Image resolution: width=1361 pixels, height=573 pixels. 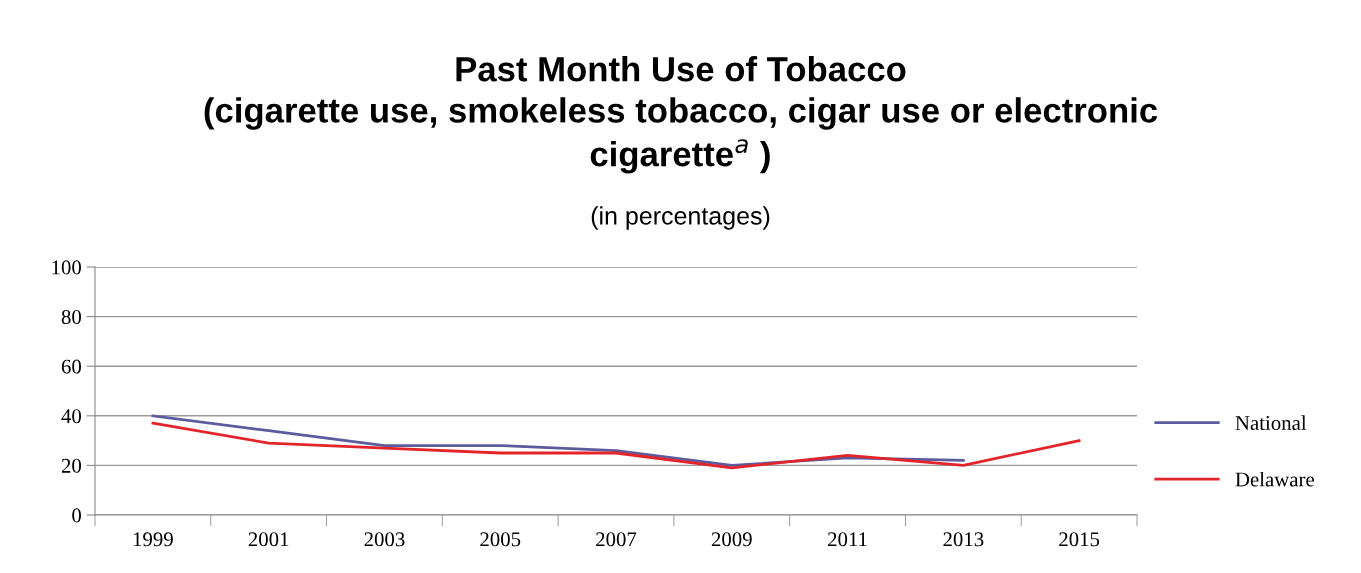 I want to click on chart-title: Past Month Use of Tobacco (cigarette use, smokeless tobacco, cigar use or electronic cigarette$^{a}$ ), so click(x=681, y=115).